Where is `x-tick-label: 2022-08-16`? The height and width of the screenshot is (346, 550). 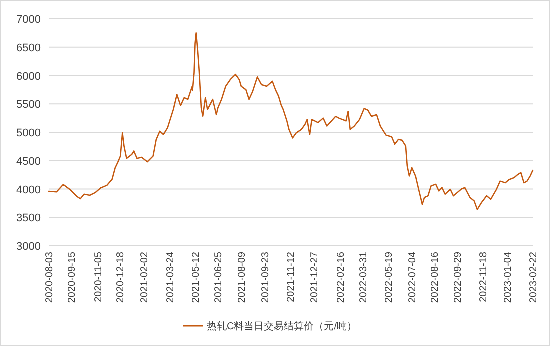
x-tick-label: 2022-08-16 is located at coordinates (435, 278).